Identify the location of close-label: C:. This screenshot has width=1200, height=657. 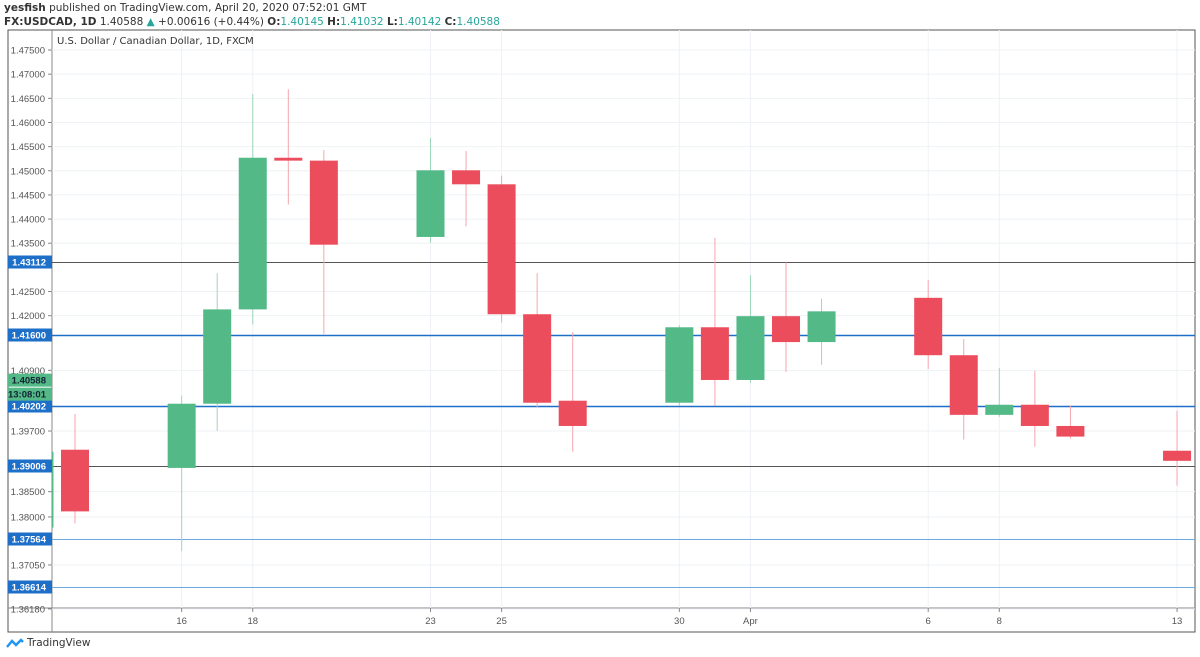
(450, 22).